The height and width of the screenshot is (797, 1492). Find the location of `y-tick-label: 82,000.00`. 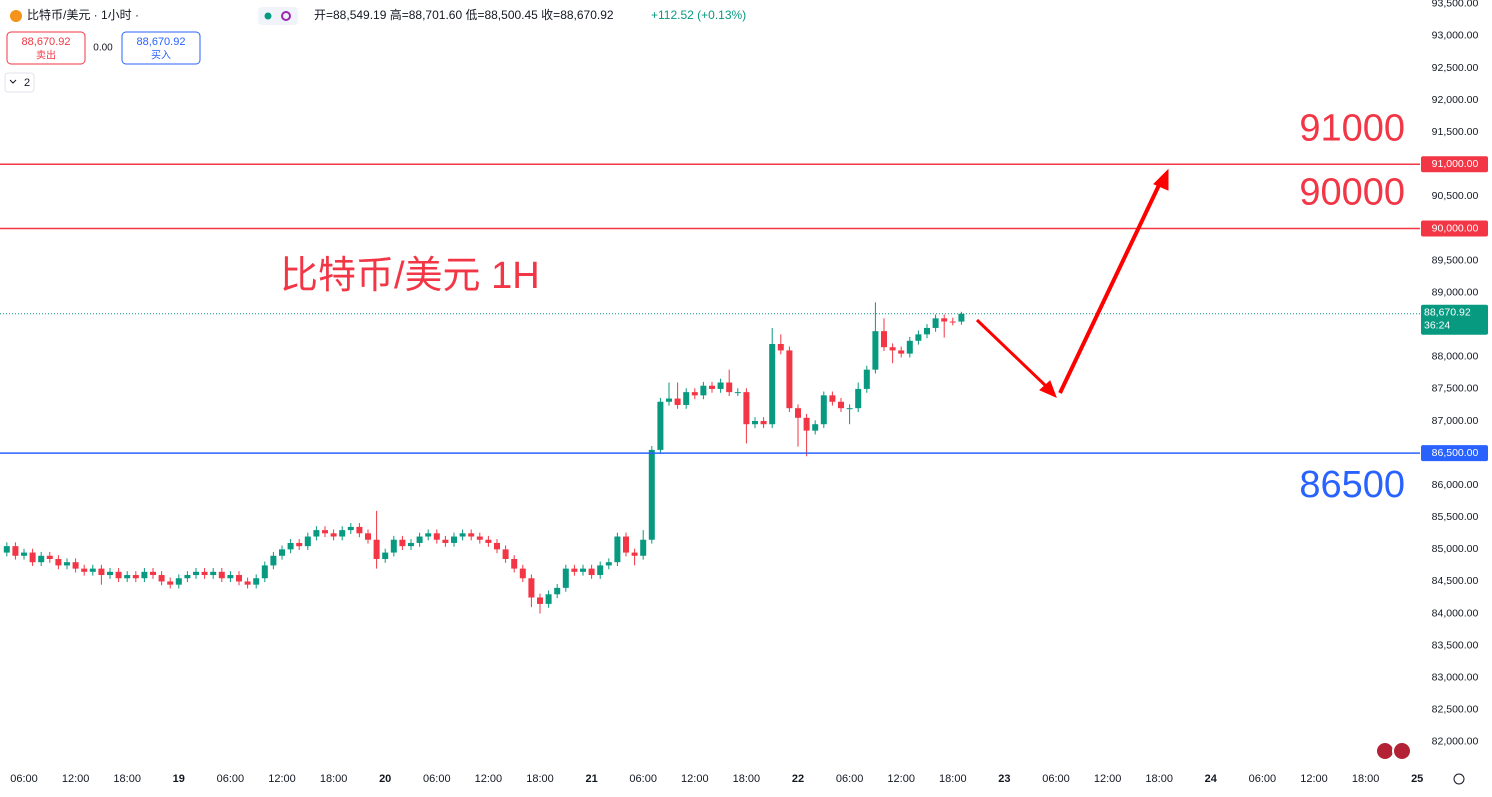

y-tick-label: 82,000.00 is located at coordinates (1455, 742).